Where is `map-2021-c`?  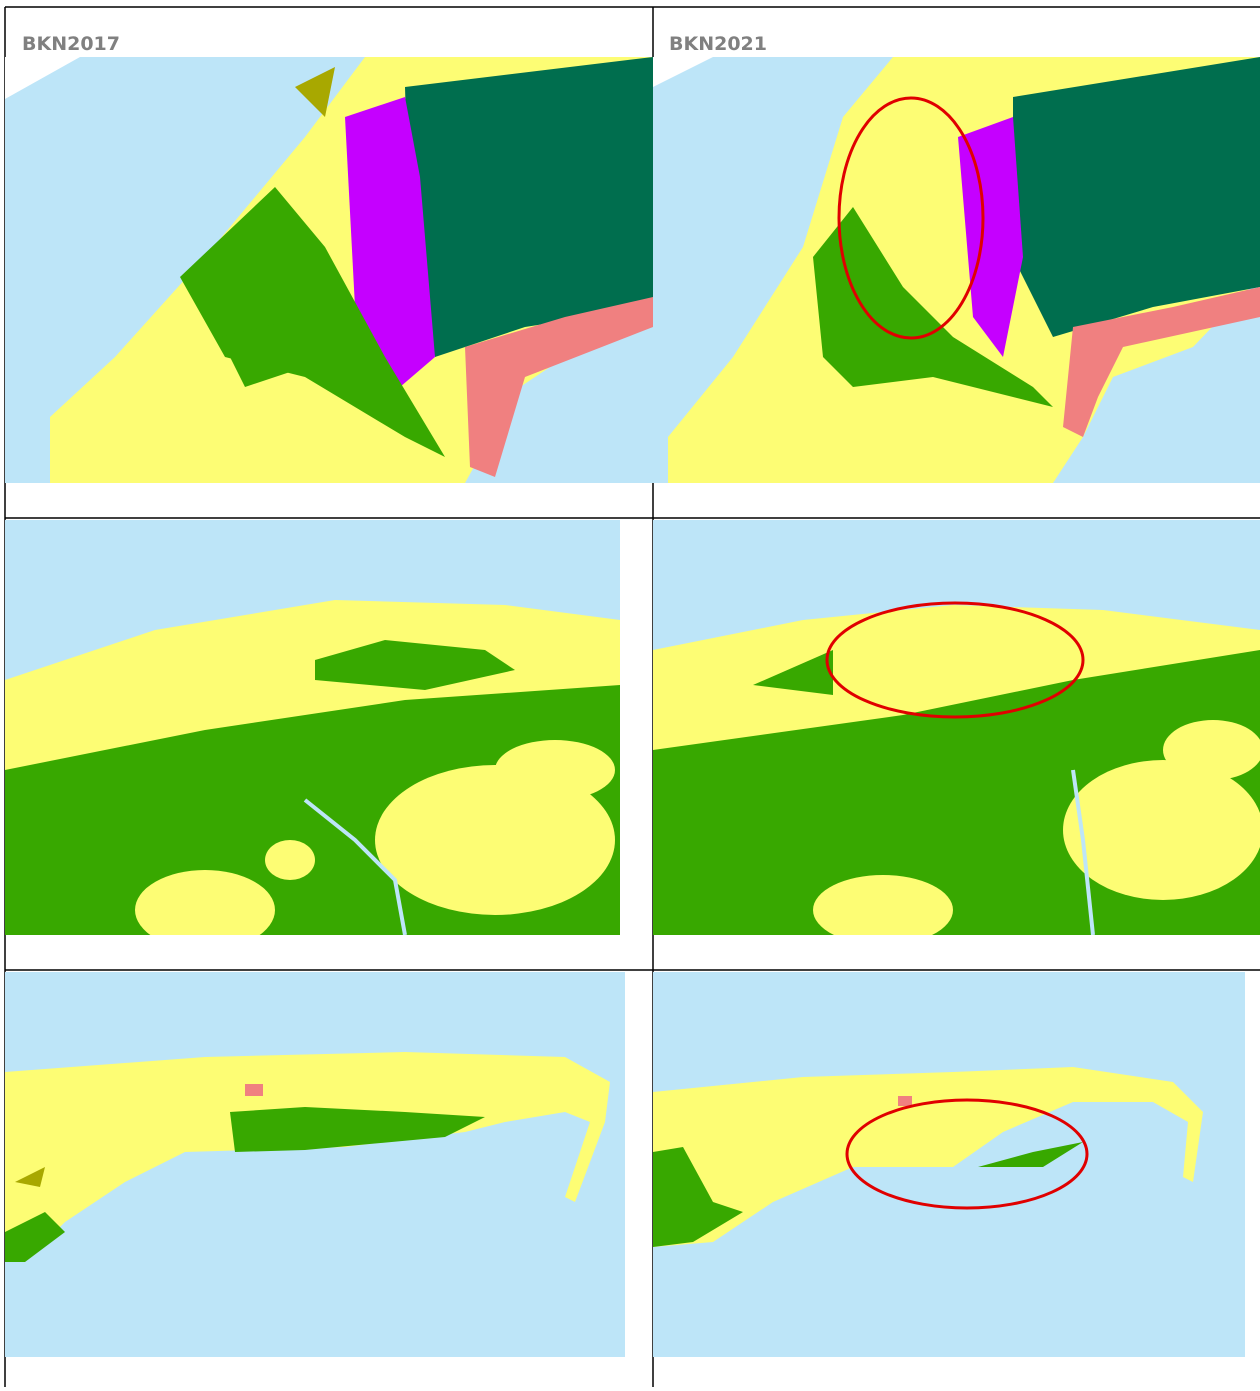
map-2021-c is located at coordinates (949, 1164).